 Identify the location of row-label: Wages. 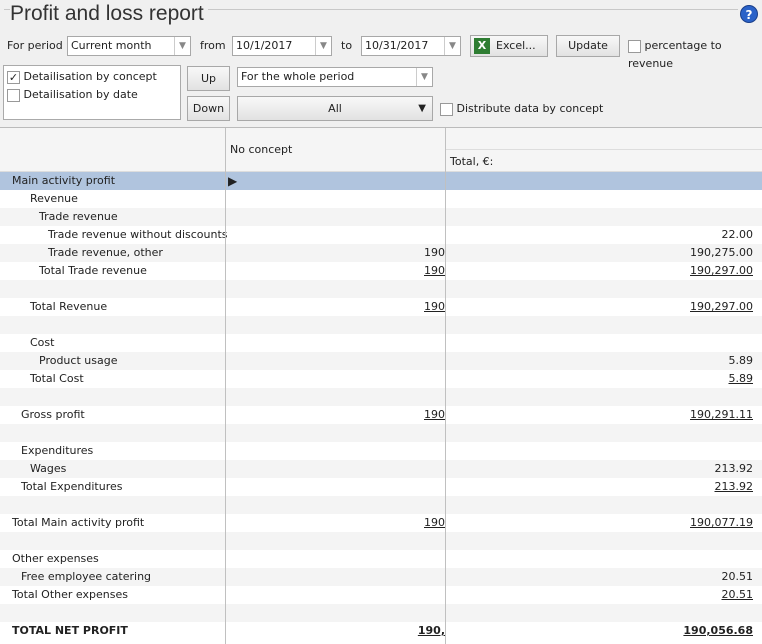
(48, 468).